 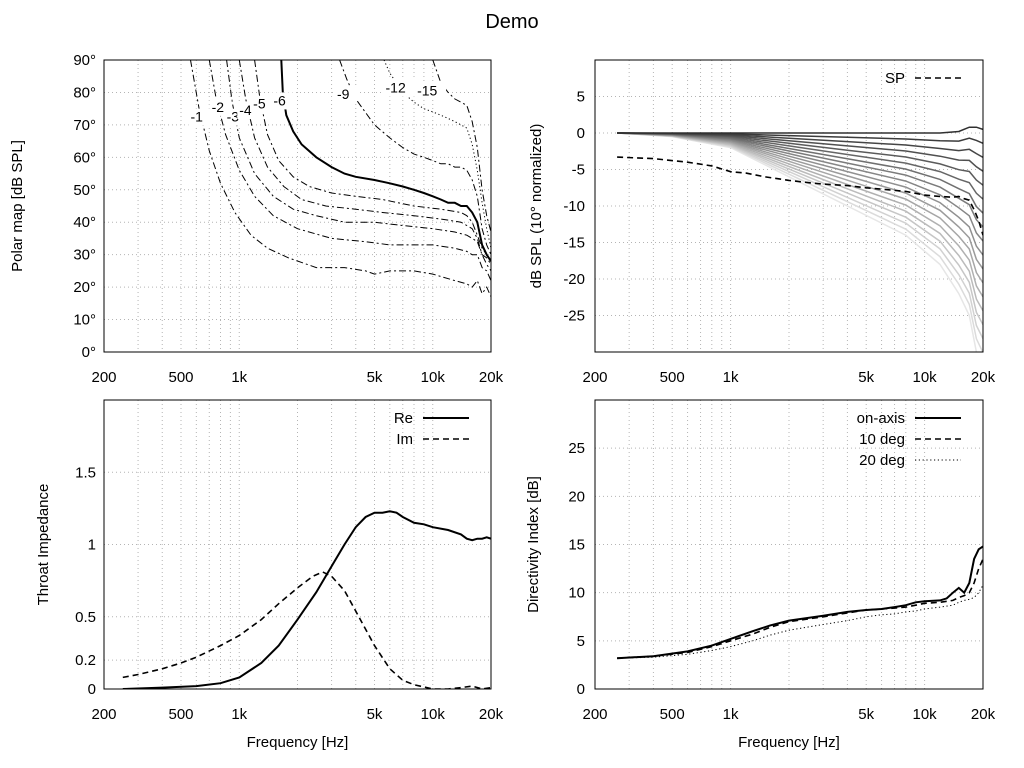 I want to click on y-tick-label: 10°, so click(x=84, y=320).